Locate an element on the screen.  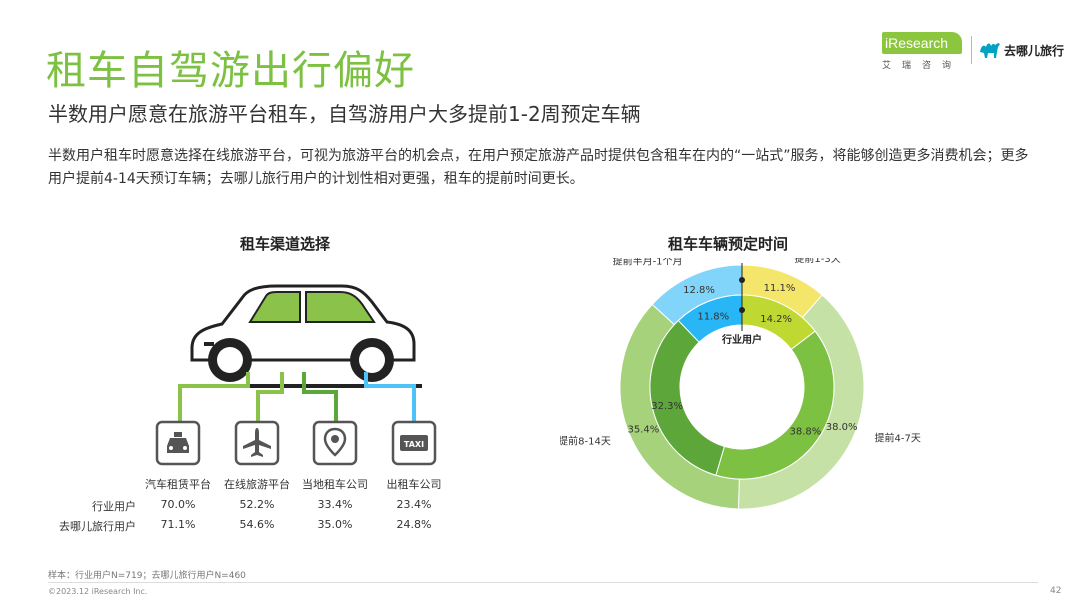
iresearch-logo-subtext: 艾瑞咨询 is located at coordinates (922, 66).